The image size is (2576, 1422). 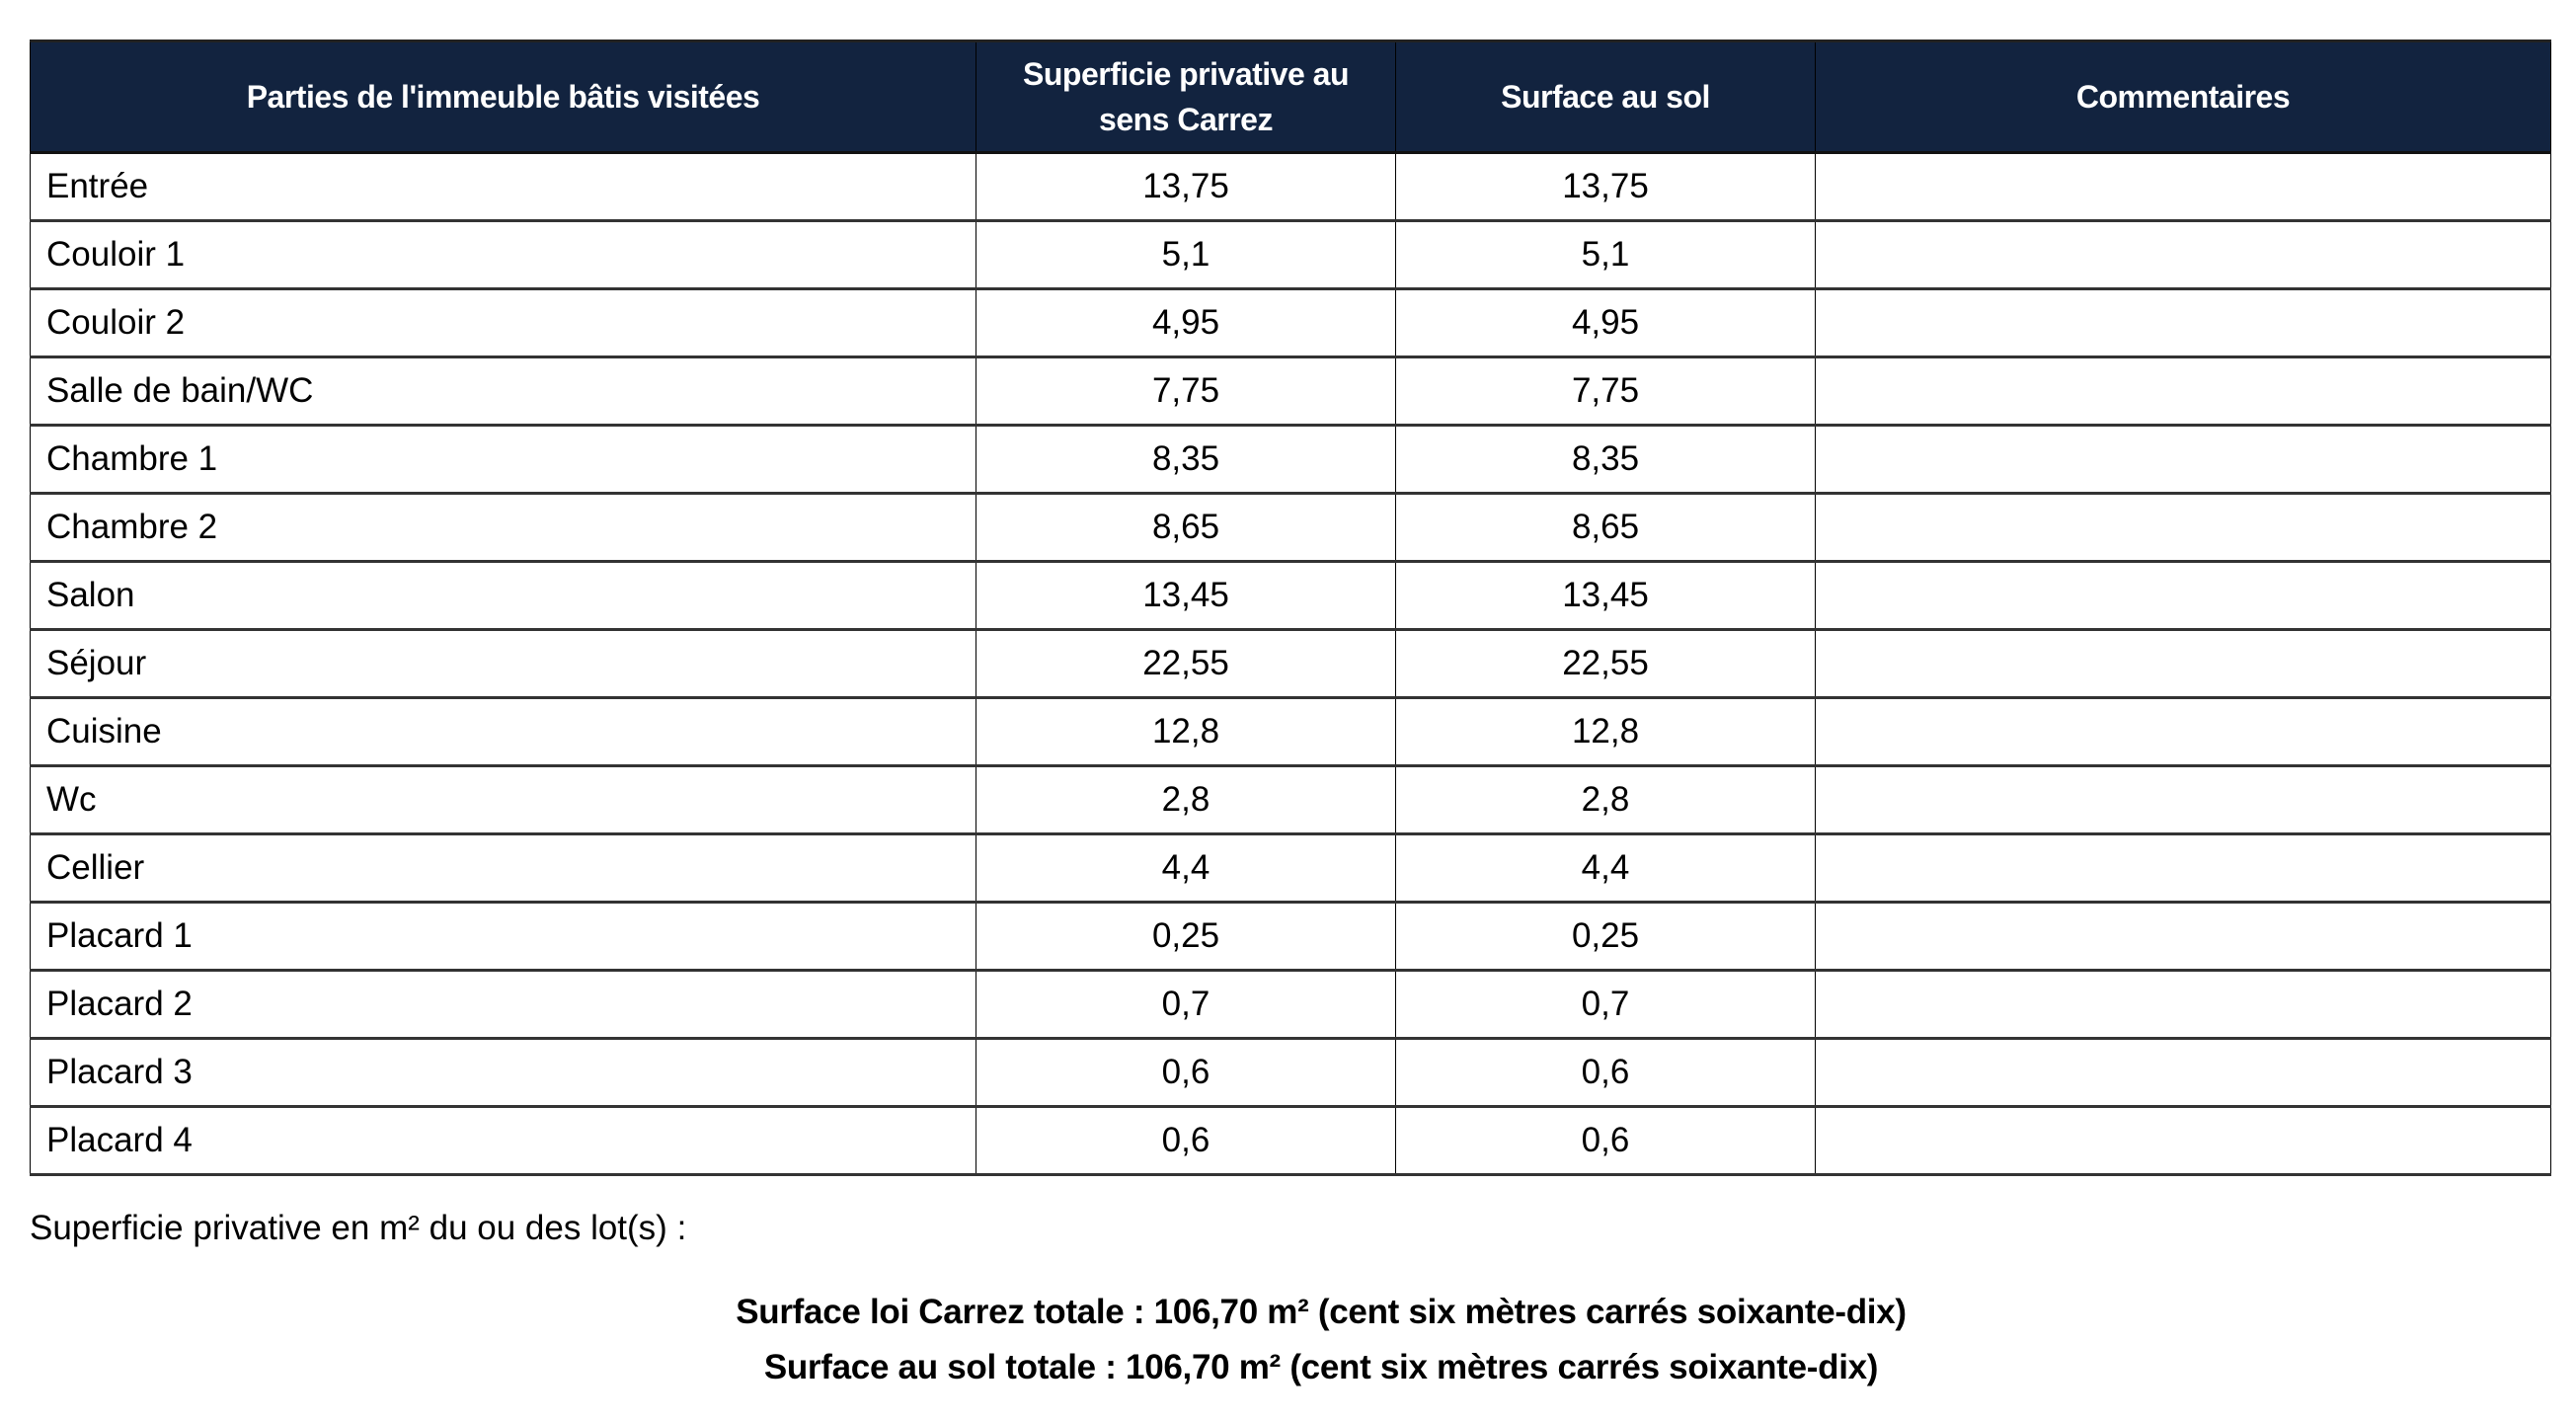 I want to click on sol-value: 7,75, so click(x=1605, y=392).